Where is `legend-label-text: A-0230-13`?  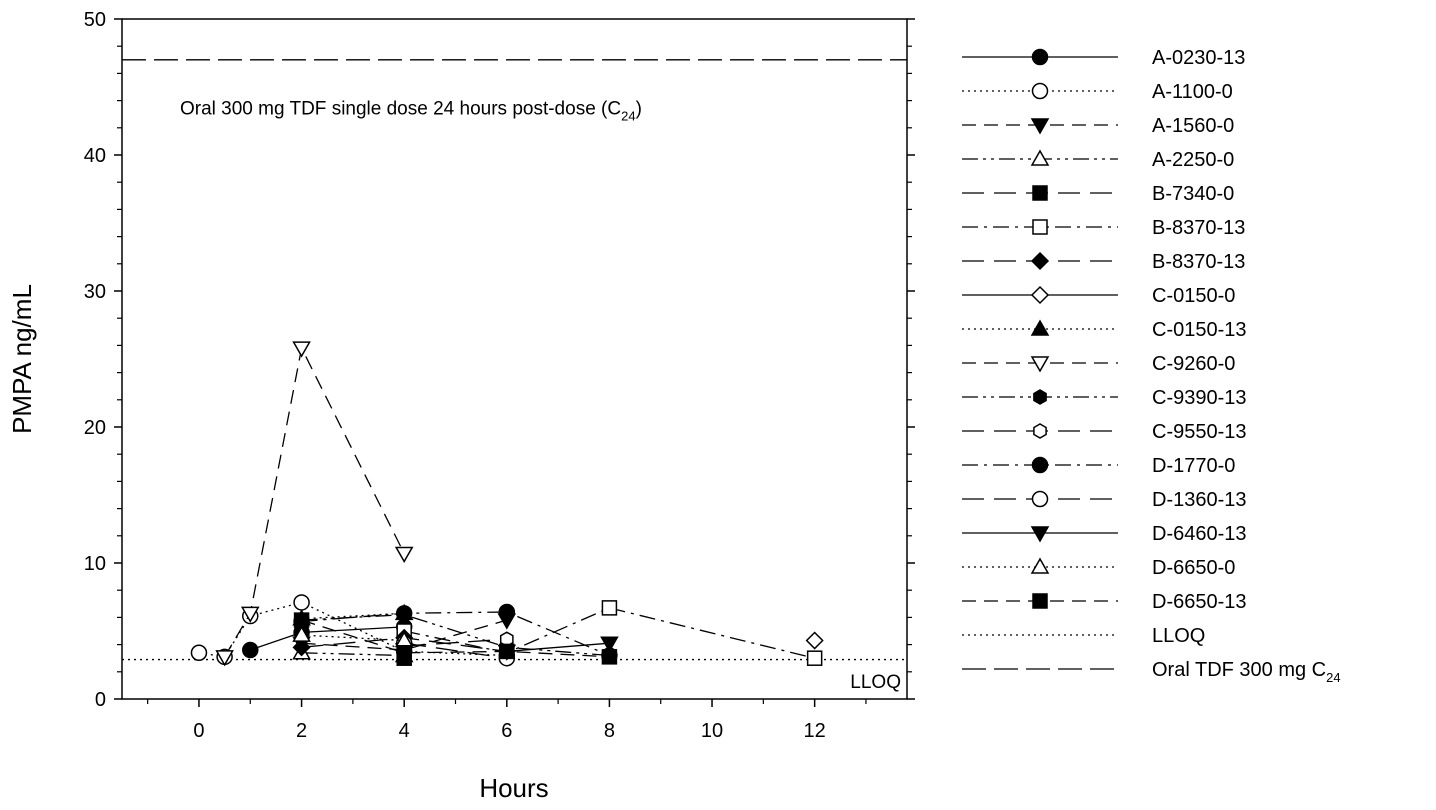 legend-label-text: A-0230-13 is located at coordinates (1198, 58).